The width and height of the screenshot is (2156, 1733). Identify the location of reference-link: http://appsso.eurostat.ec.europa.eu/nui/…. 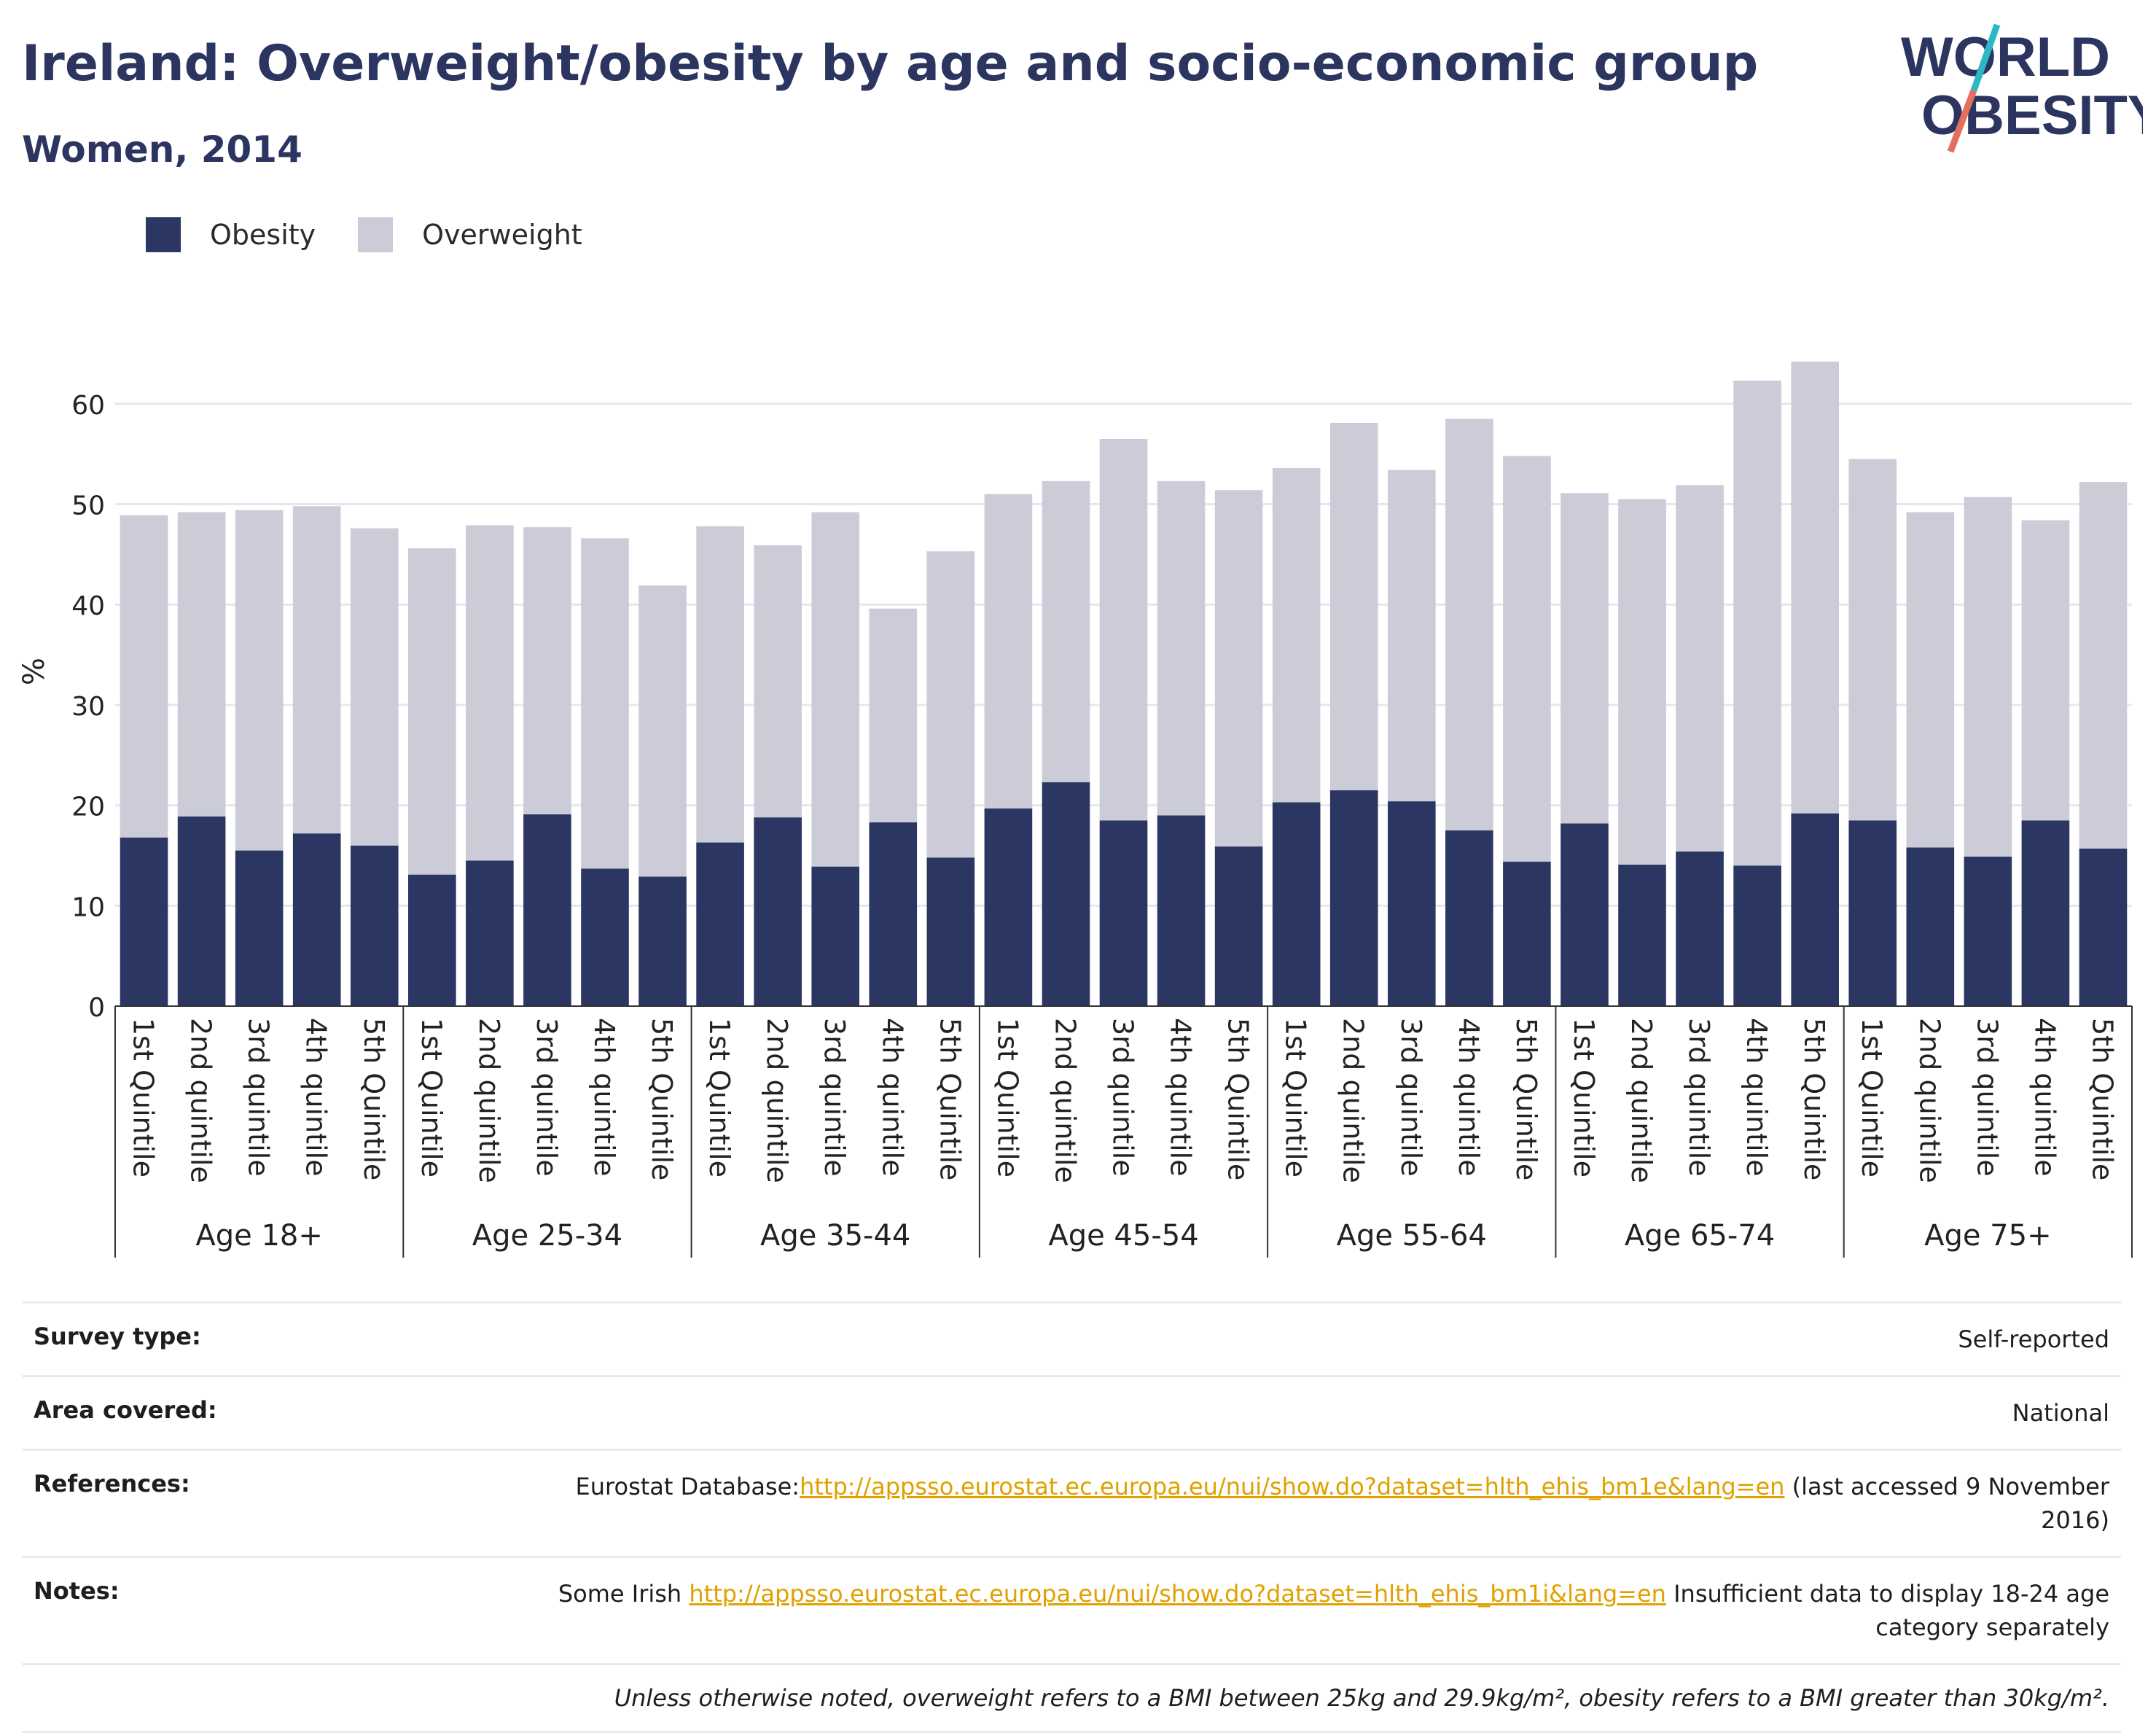
(1293, 1486).